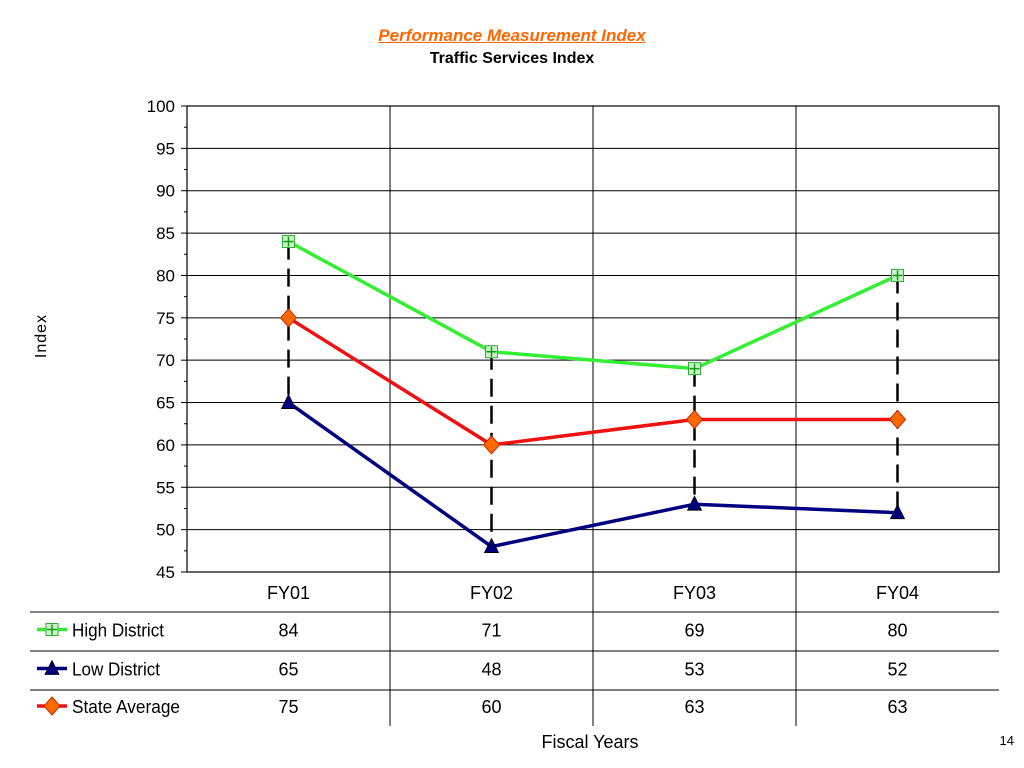  What do you see at coordinates (165, 487) in the screenshot?
I see `y-tick-label: 55` at bounding box center [165, 487].